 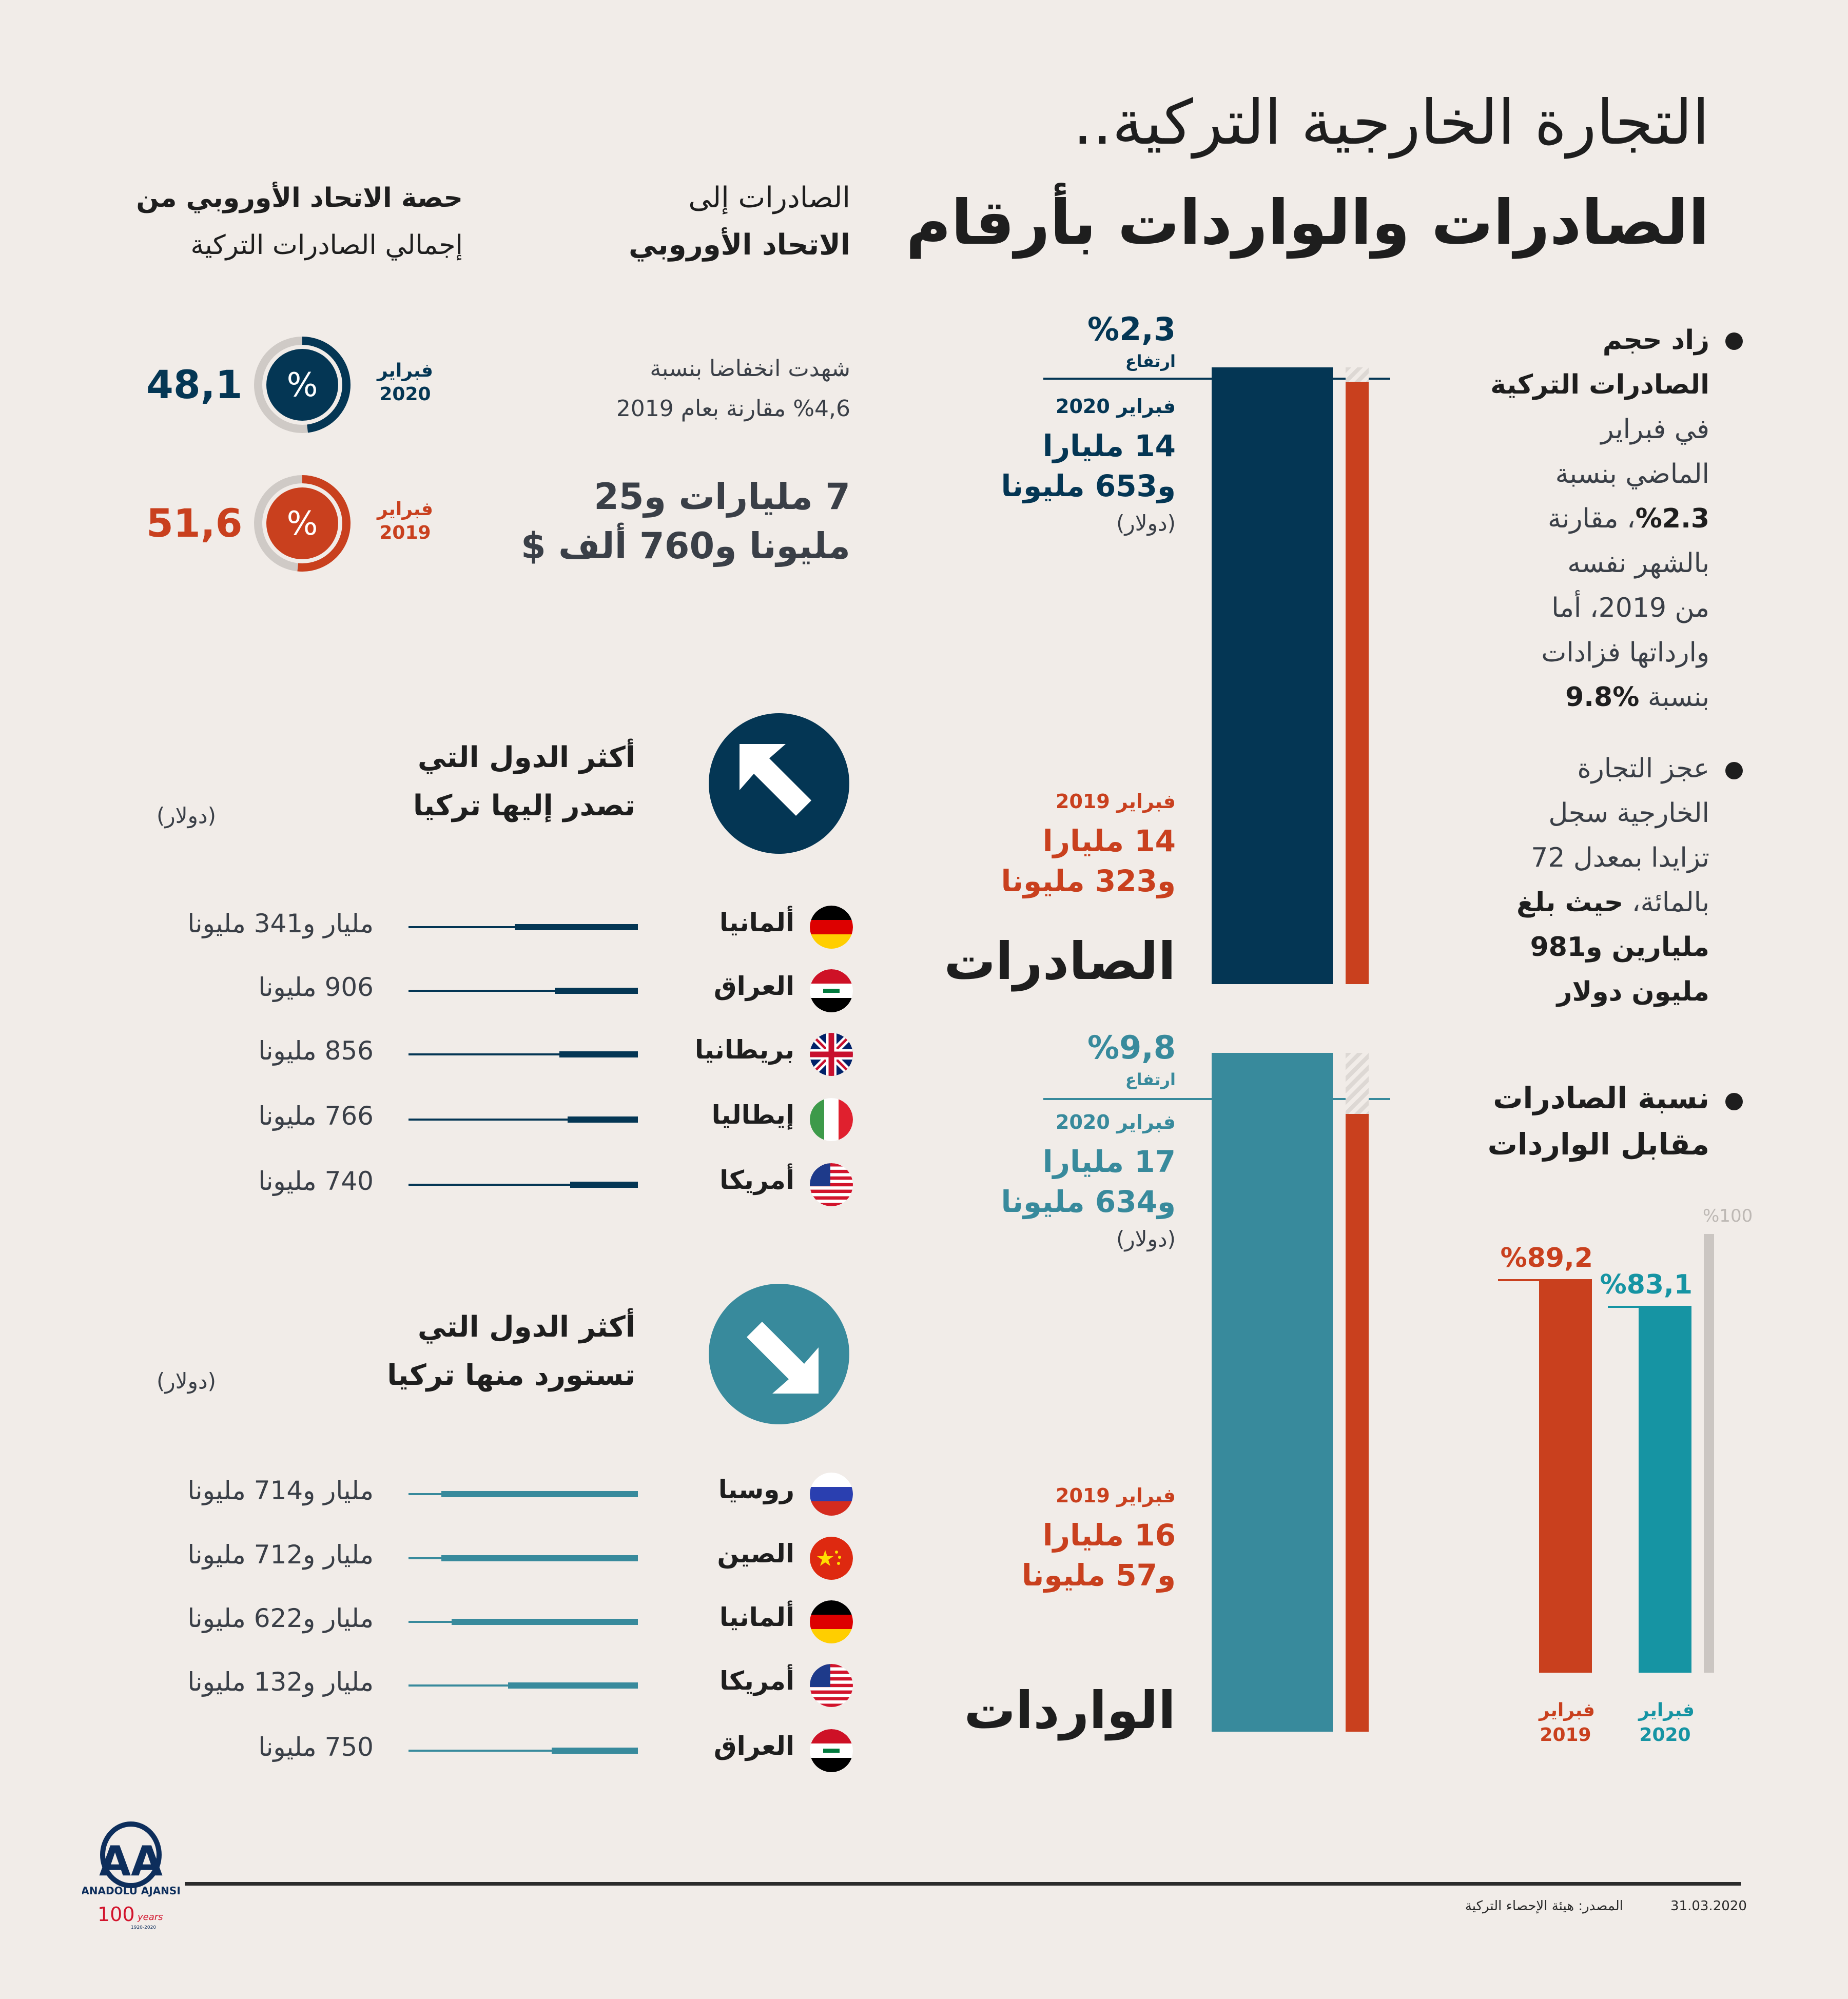 What do you see at coordinates (1638, 563) in the screenshot?
I see `text-line: بالشهر نفسه` at bounding box center [1638, 563].